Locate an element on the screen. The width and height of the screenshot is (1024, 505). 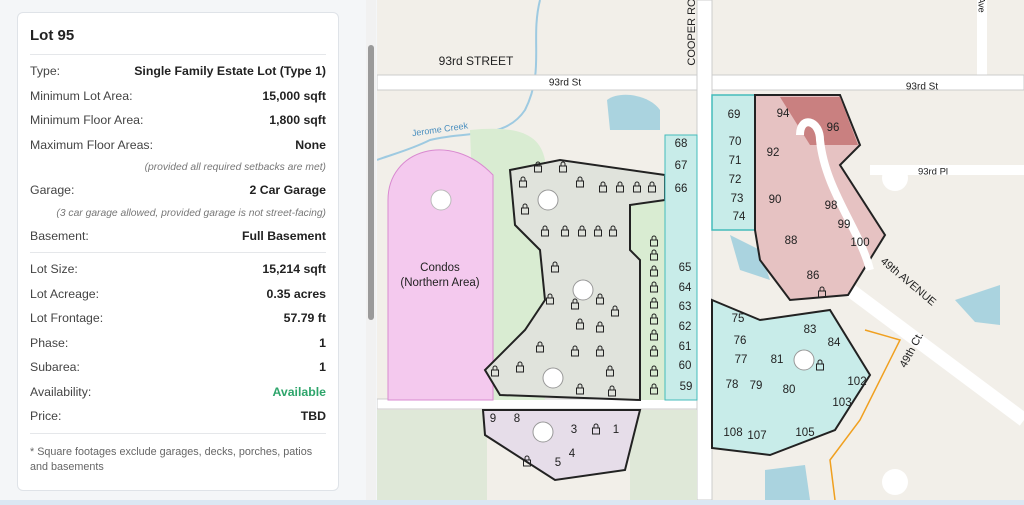
detail-row: Type: Single Family Estate Lot (Type 1) is located at coordinates (178, 71).